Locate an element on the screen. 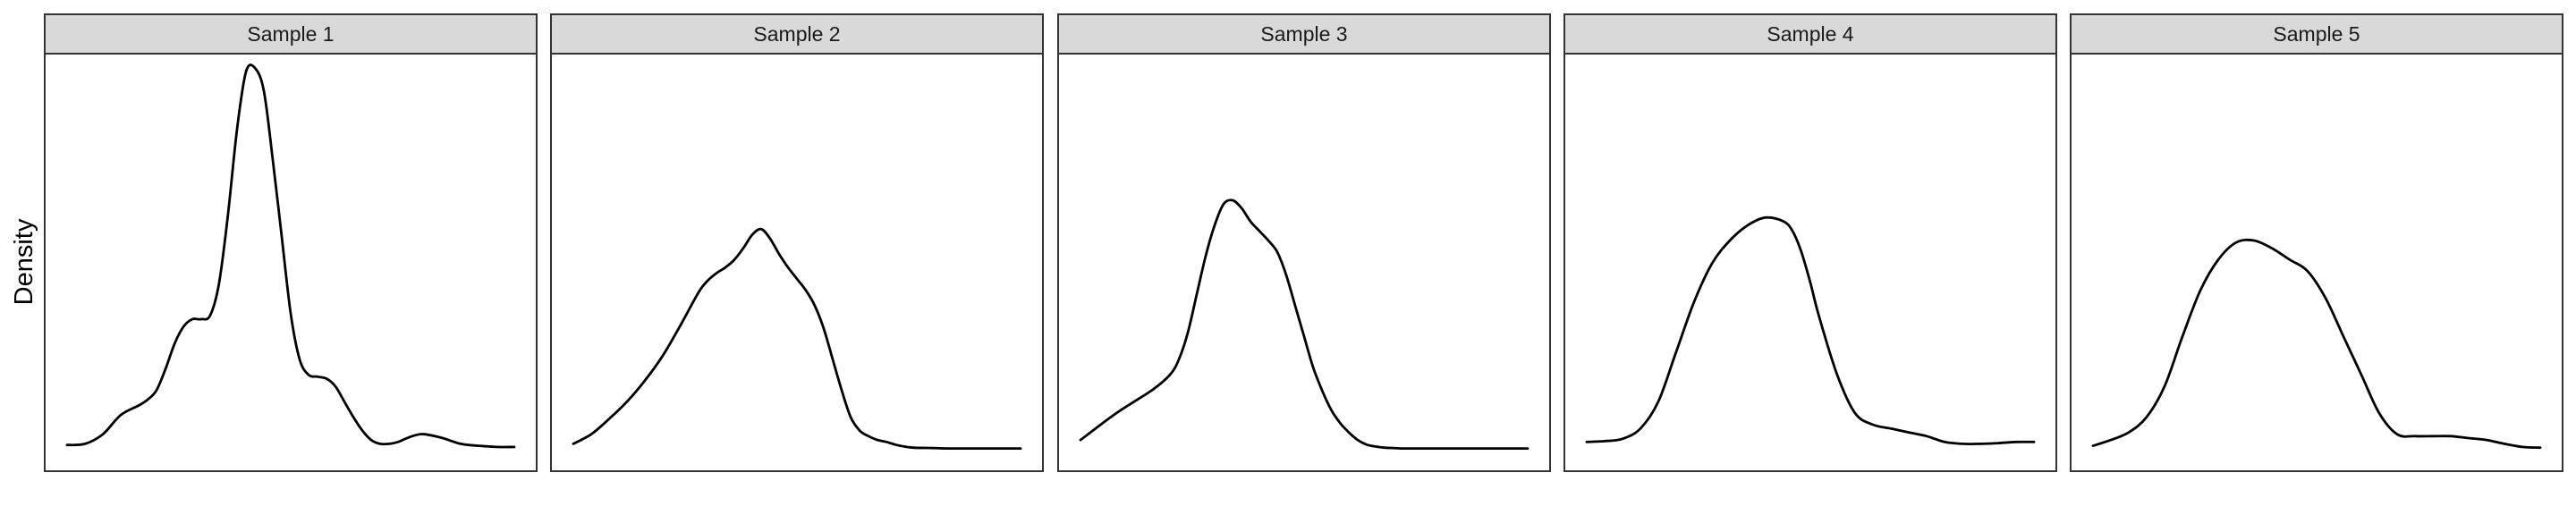 The height and width of the screenshot is (515, 2576). facet-title: Sample 1 is located at coordinates (290, 34).